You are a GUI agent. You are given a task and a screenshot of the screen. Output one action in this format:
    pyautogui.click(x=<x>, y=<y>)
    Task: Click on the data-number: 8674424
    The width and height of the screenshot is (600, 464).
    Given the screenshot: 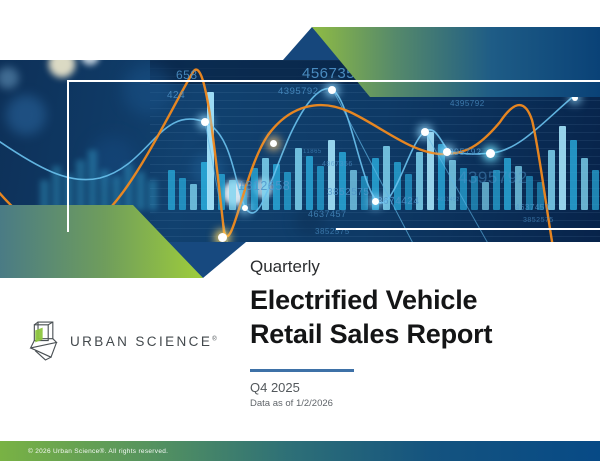 What is the action you would take?
    pyautogui.click(x=398, y=201)
    